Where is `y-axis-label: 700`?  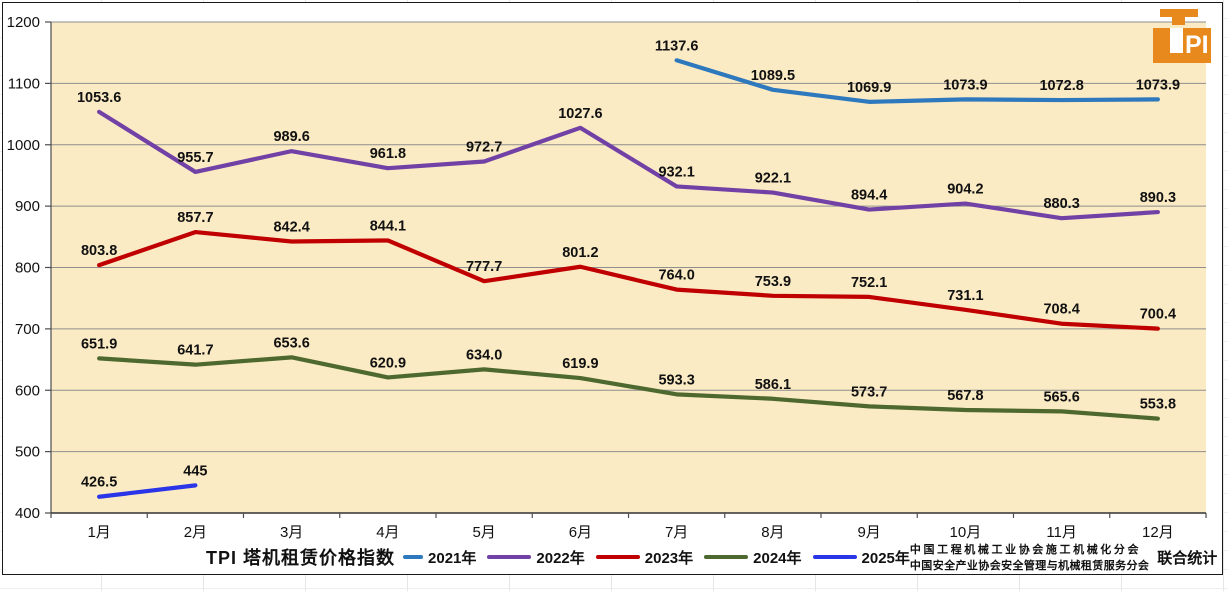
y-axis-label: 700 is located at coordinates (27, 329).